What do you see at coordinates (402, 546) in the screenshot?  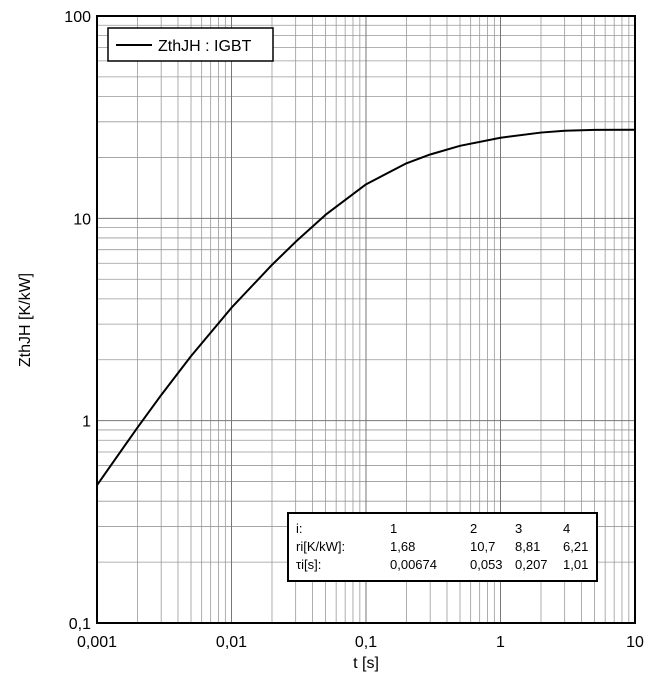 I see `table-cell: 1,68` at bounding box center [402, 546].